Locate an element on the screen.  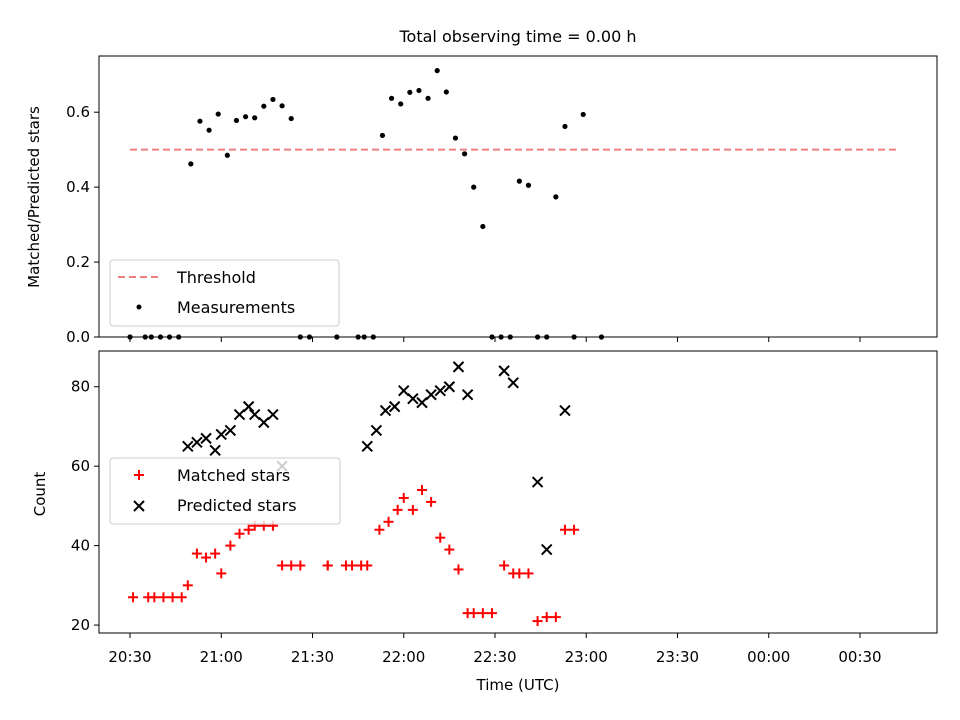
predicted-stars-points is located at coordinates (376, 458).